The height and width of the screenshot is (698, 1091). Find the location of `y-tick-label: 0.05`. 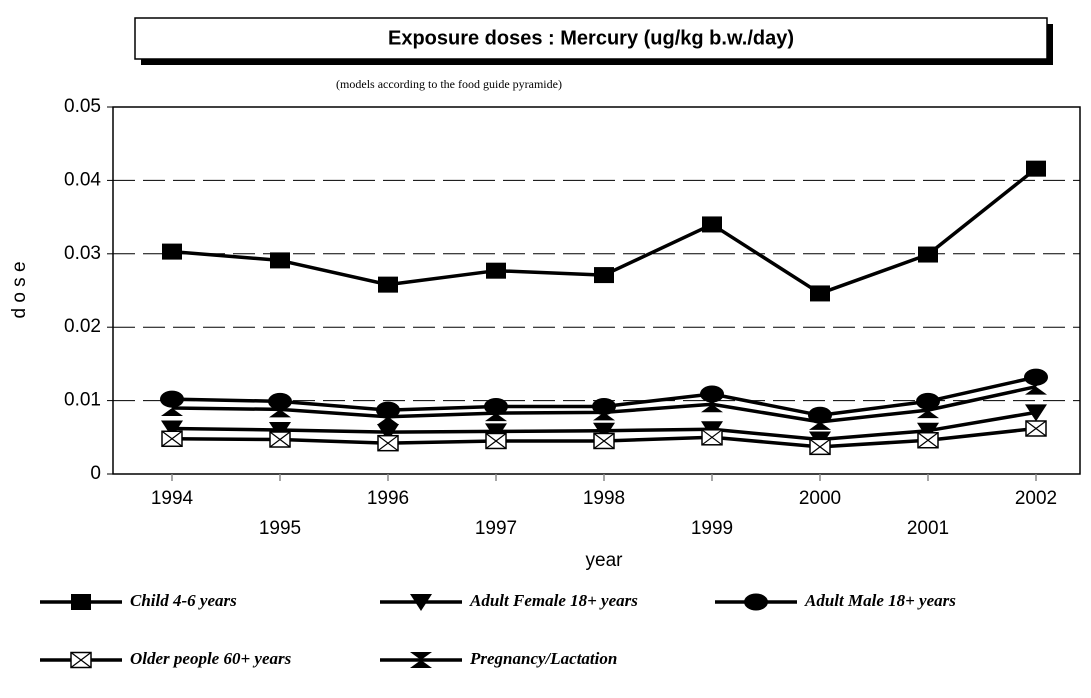

y-tick-label: 0.05 is located at coordinates (82, 106).